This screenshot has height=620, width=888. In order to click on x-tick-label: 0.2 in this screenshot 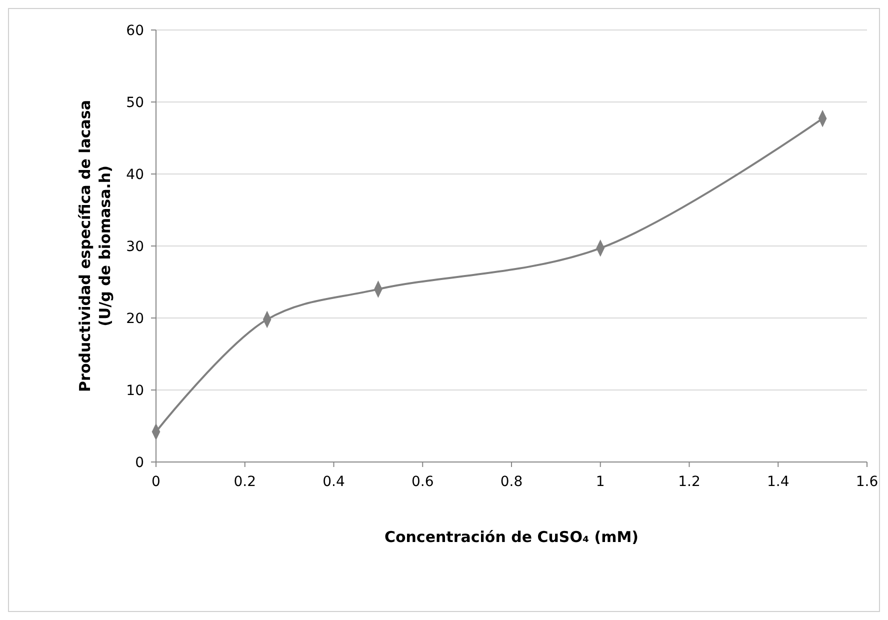, I will do `click(245, 482)`.